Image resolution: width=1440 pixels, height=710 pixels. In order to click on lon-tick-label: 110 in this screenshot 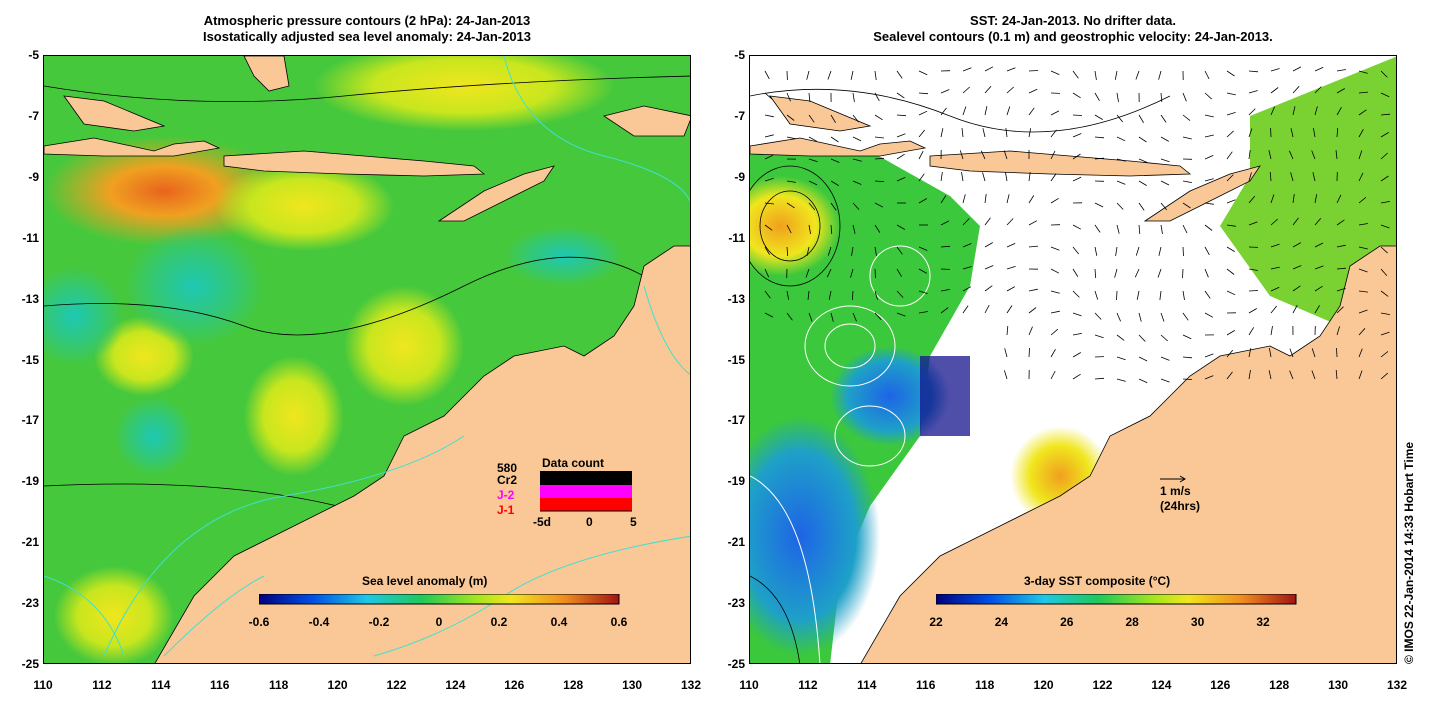, I will do `click(749, 685)`.